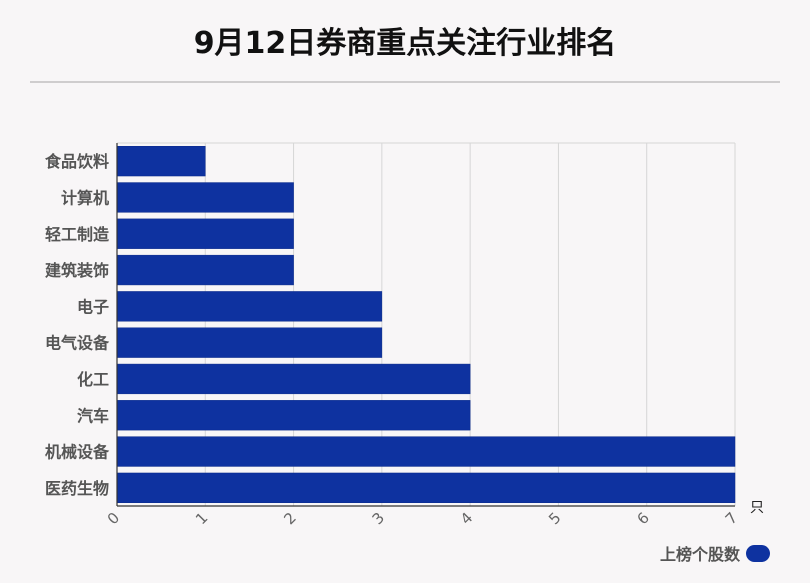  What do you see at coordinates (77, 488) in the screenshot?
I see `category-label: 医药生物` at bounding box center [77, 488].